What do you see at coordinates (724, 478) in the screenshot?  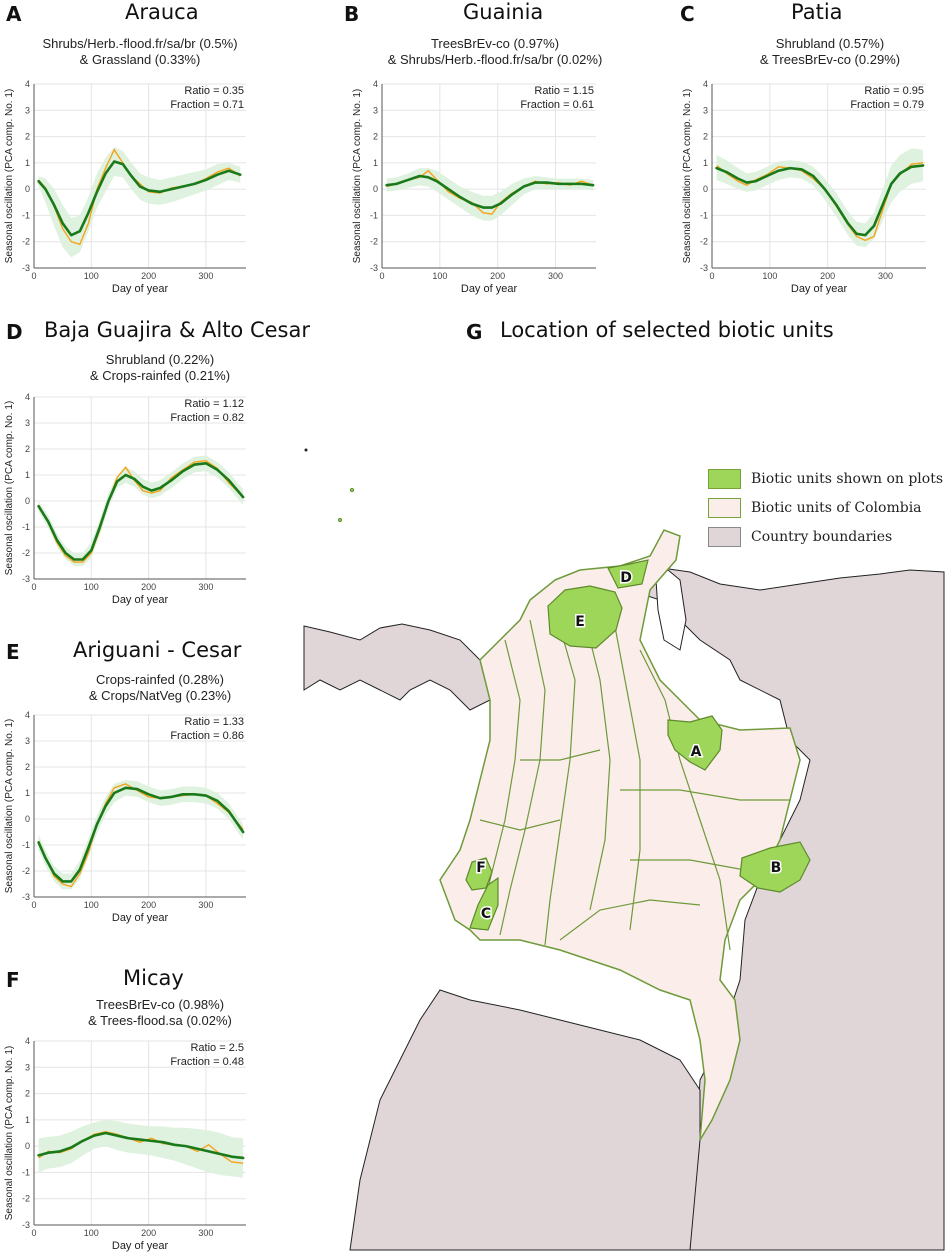 I see `legend-swatch` at bounding box center [724, 478].